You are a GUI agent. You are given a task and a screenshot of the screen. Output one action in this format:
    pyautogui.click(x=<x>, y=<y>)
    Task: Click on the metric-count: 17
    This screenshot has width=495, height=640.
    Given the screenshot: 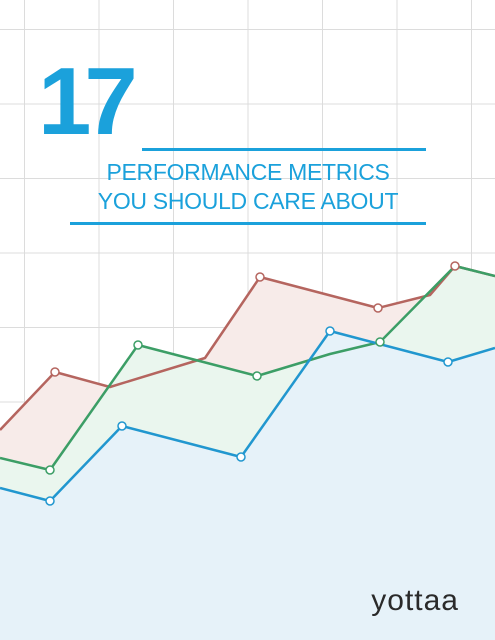 What is the action you would take?
    pyautogui.click(x=88, y=101)
    